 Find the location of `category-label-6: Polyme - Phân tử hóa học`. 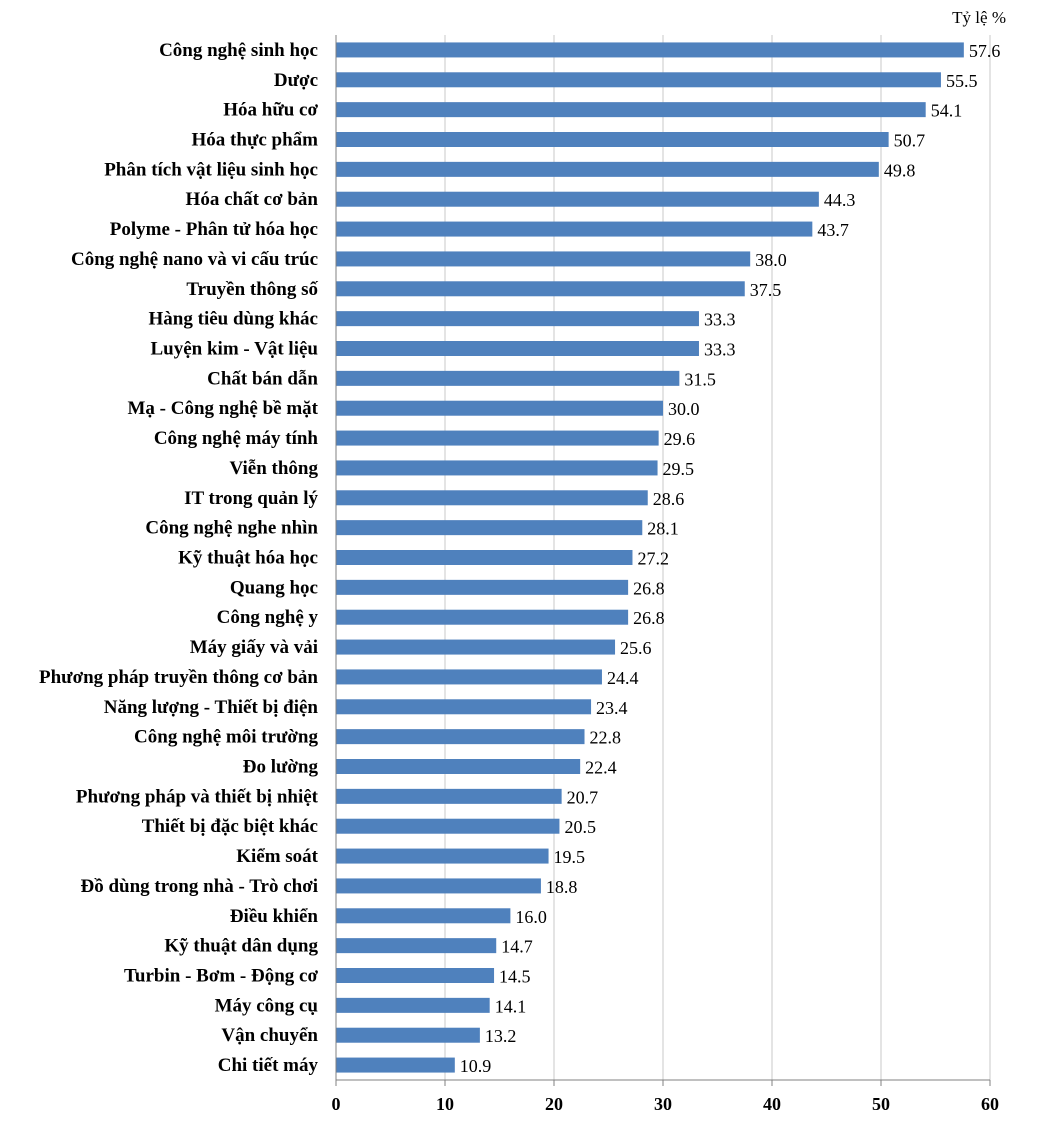

category-label-6: Polyme - Phân tử hóa học is located at coordinates (214, 229).